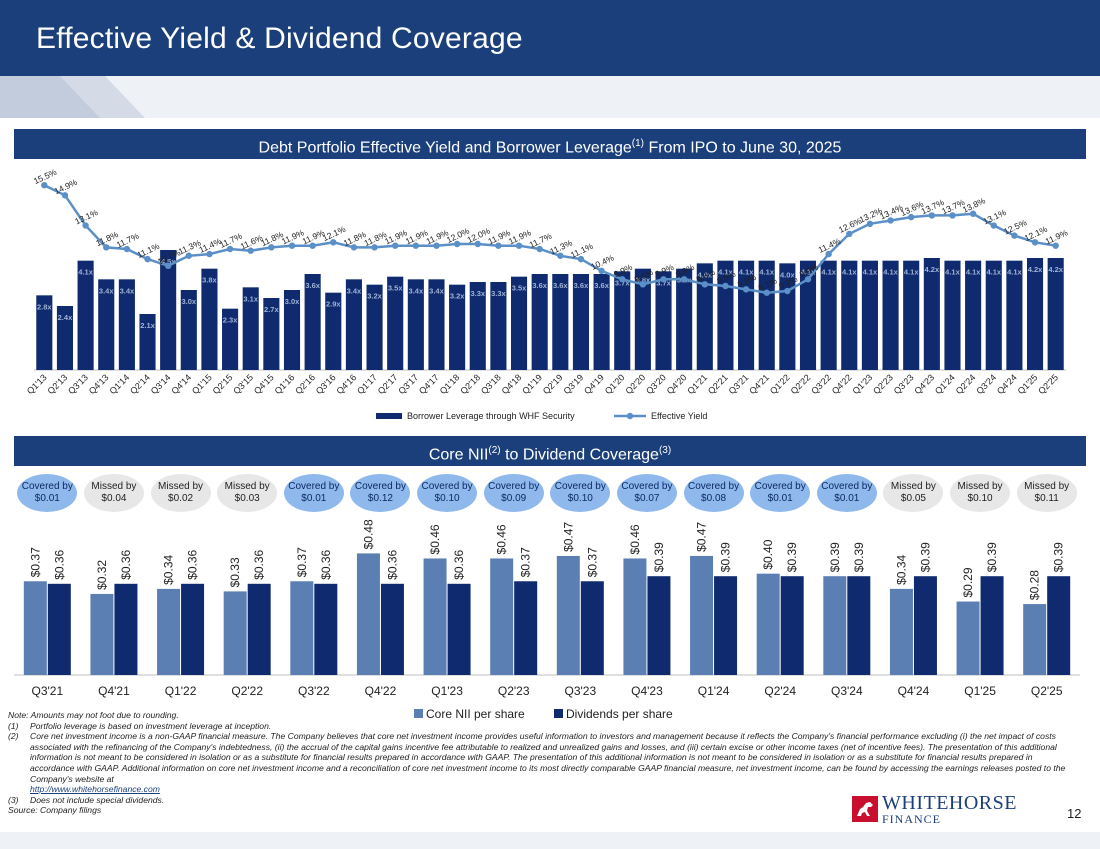  I want to click on x-tick-label: Q4'23, so click(647, 691).